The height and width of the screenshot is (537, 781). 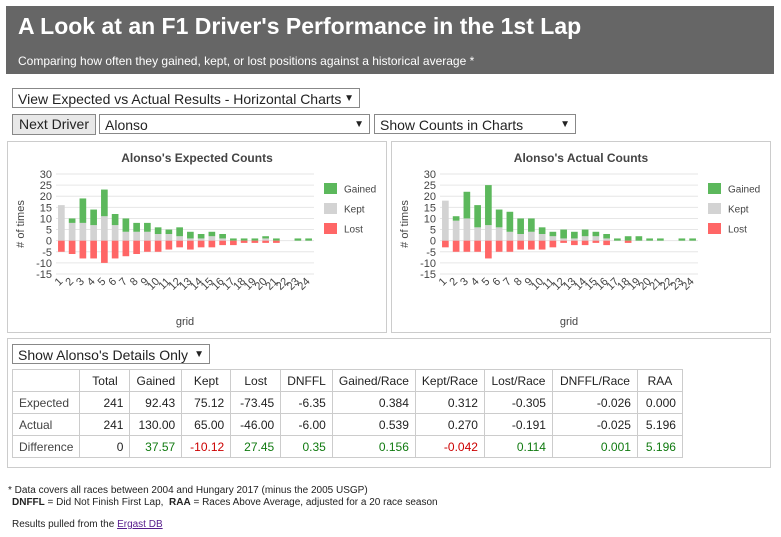 What do you see at coordinates (373, 402) in the screenshot?
I see `table-cell: 0.384` at bounding box center [373, 402].